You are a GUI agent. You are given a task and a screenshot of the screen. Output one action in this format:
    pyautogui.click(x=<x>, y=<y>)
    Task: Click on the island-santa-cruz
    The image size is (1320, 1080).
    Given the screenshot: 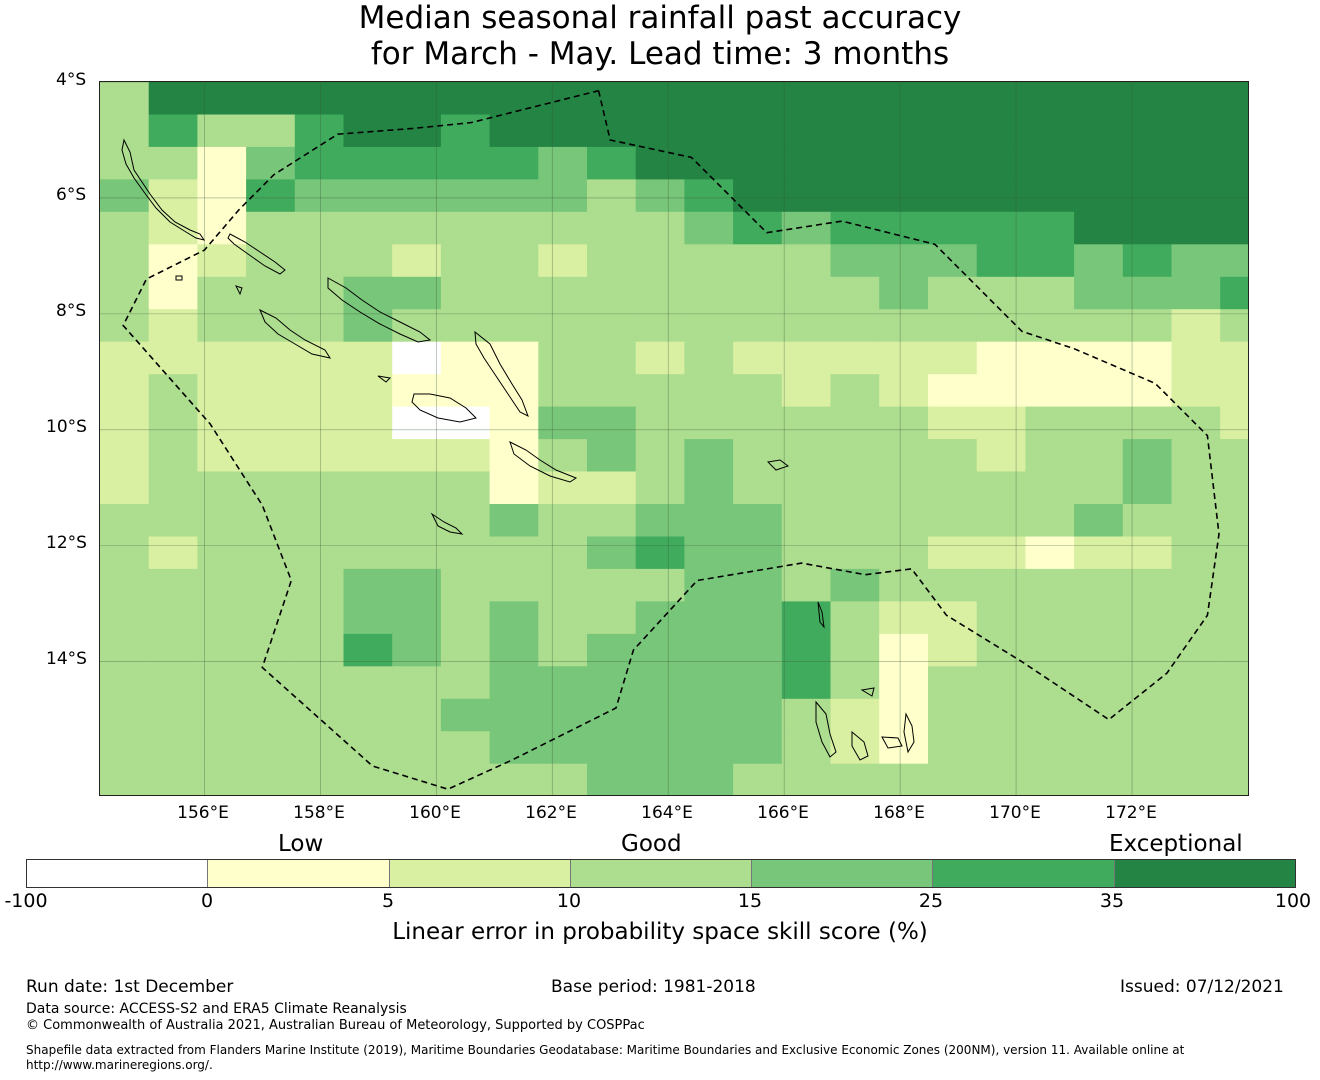 What is the action you would take?
    pyautogui.click(x=778, y=465)
    